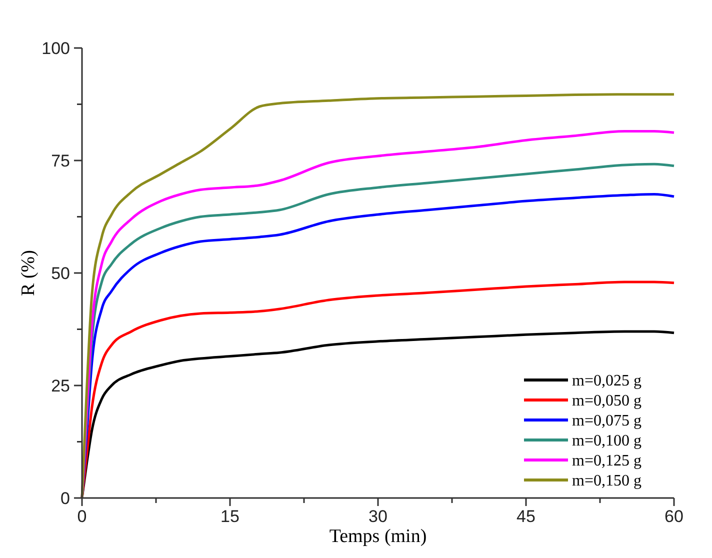  Describe the element at coordinates (378, 516) in the screenshot. I see `x-tick-label: 30` at that location.